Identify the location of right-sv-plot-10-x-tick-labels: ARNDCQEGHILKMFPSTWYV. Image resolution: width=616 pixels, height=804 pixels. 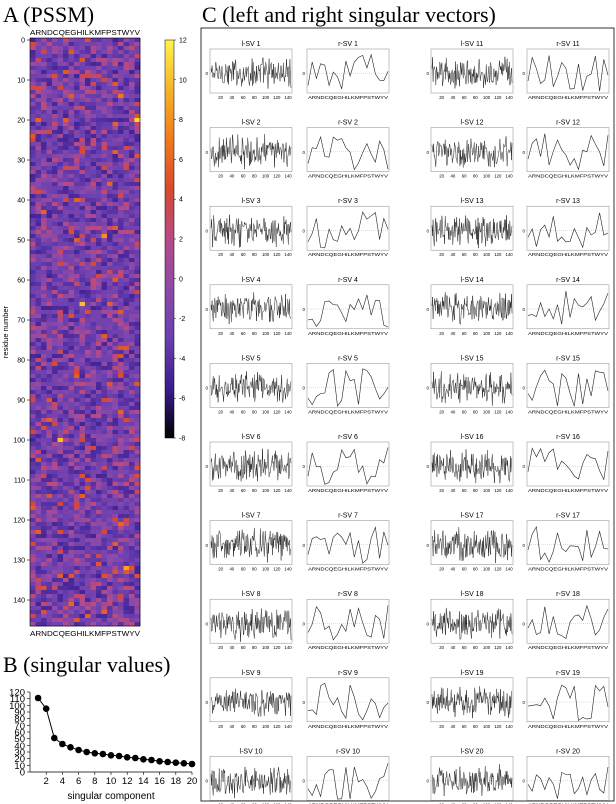
(348, 803).